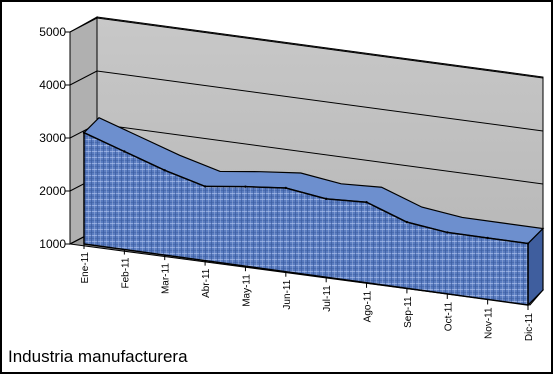 The image size is (553, 374). Describe the element at coordinates (368, 306) in the screenshot. I see `x-tick-label: Ago-11` at that location.